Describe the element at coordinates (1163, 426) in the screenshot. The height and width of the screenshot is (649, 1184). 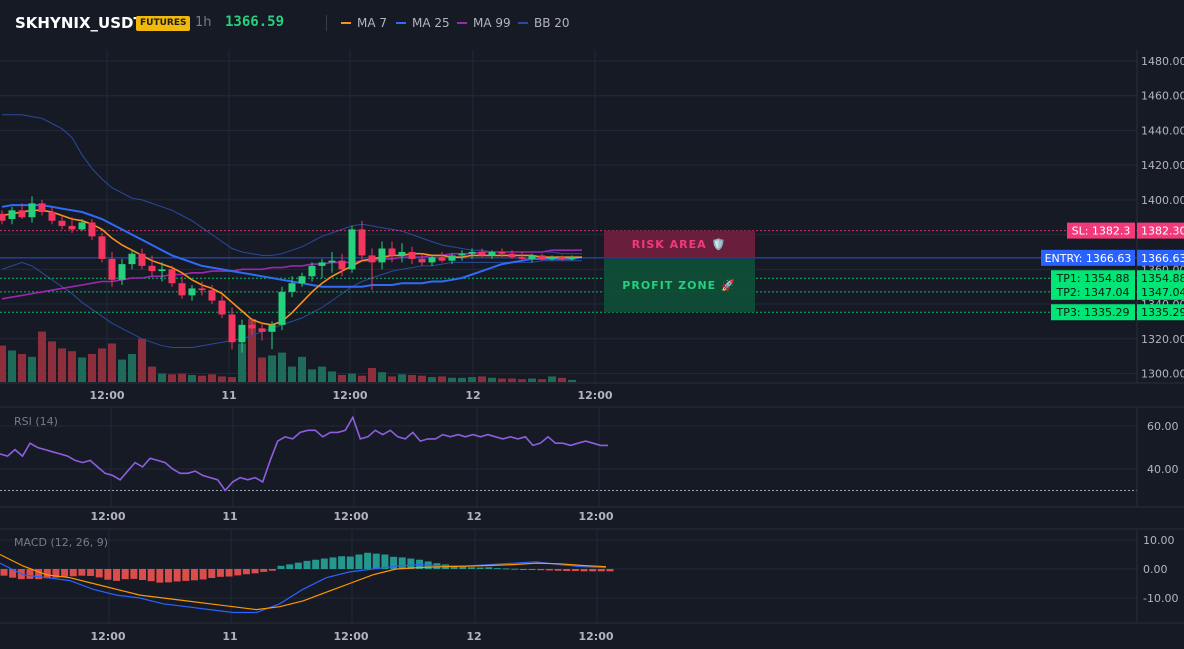
I see `rsi-tick-label: 60.00` at that location.